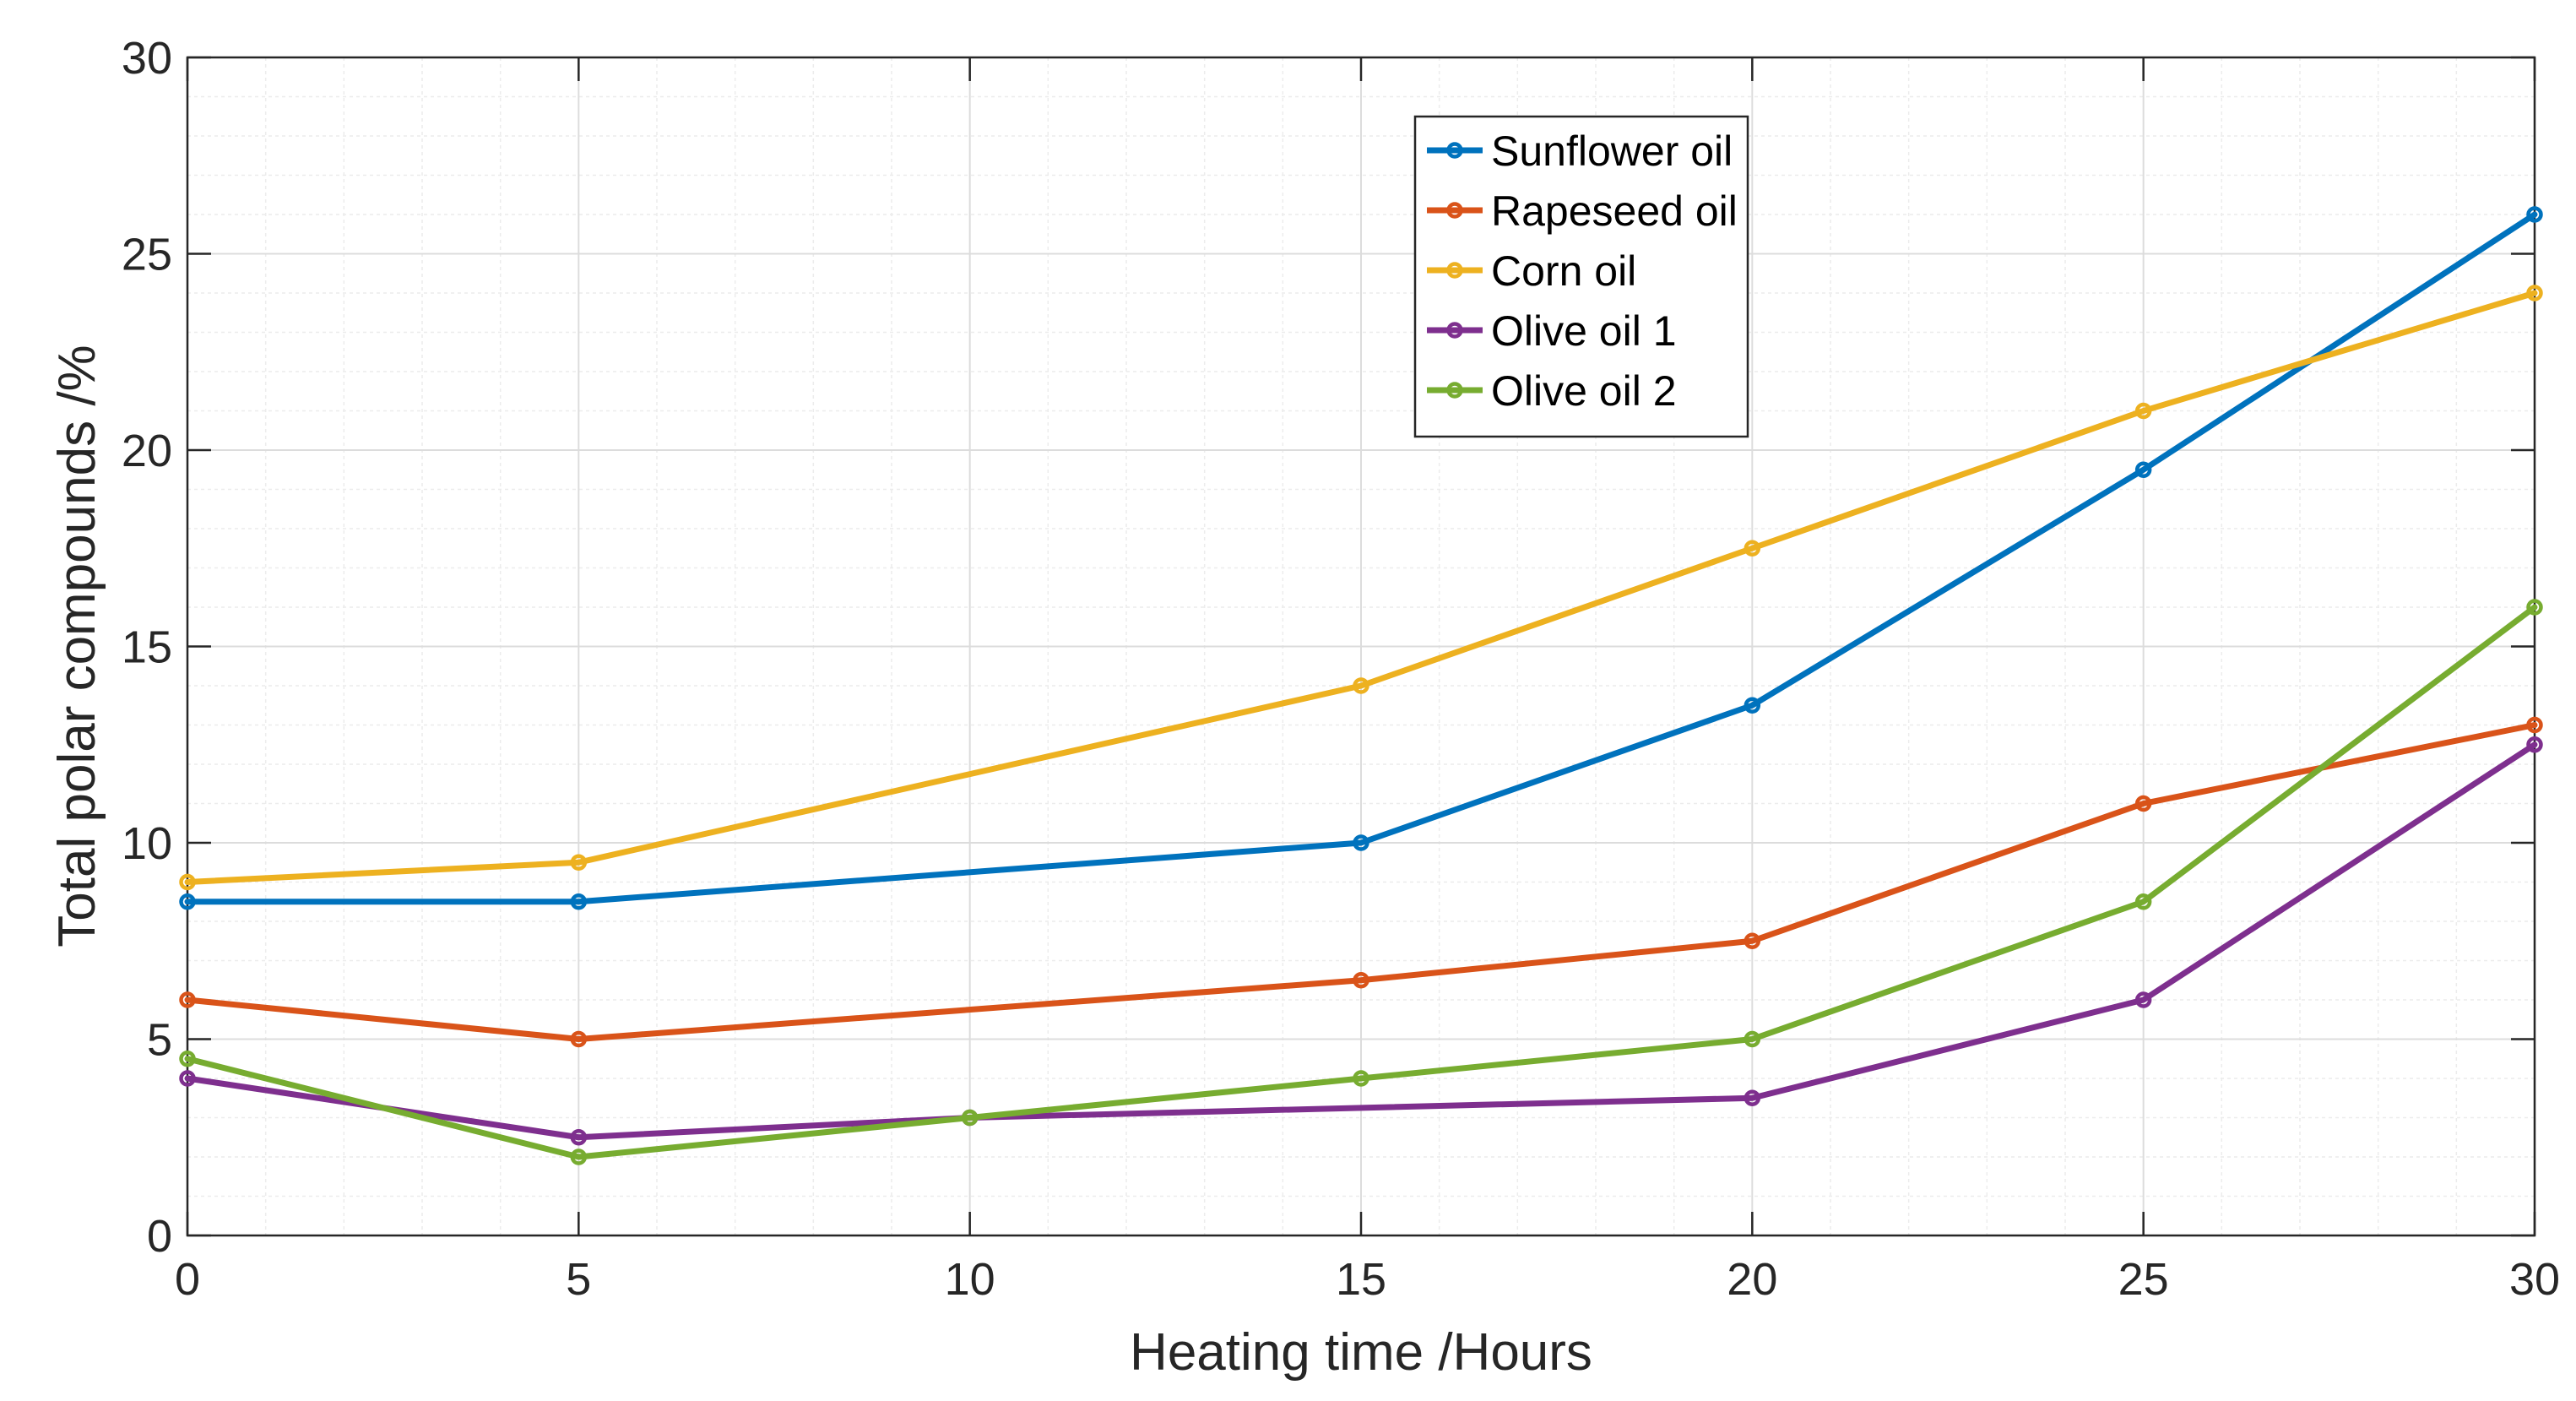 The image size is (2576, 1401). What do you see at coordinates (147, 58) in the screenshot?
I see `y-tick-label: 30` at bounding box center [147, 58].